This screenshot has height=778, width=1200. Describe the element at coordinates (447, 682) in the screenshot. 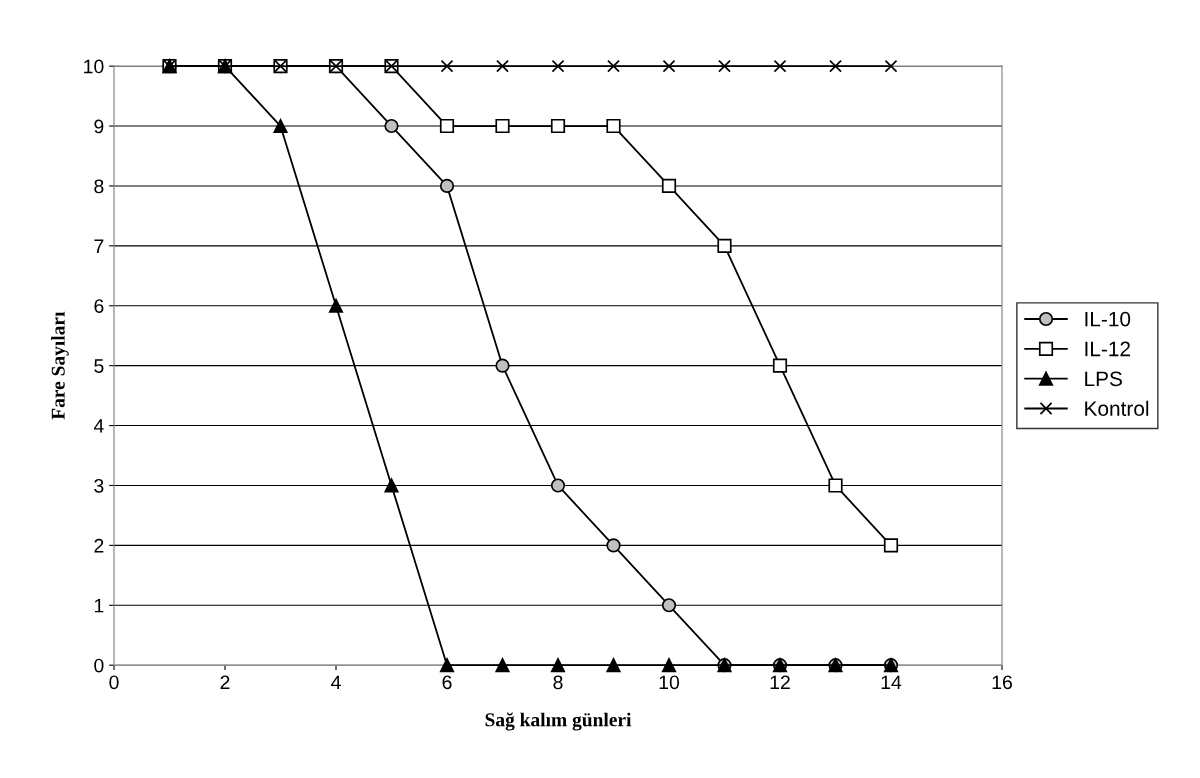

I see `x-tick-label: 6` at that location.